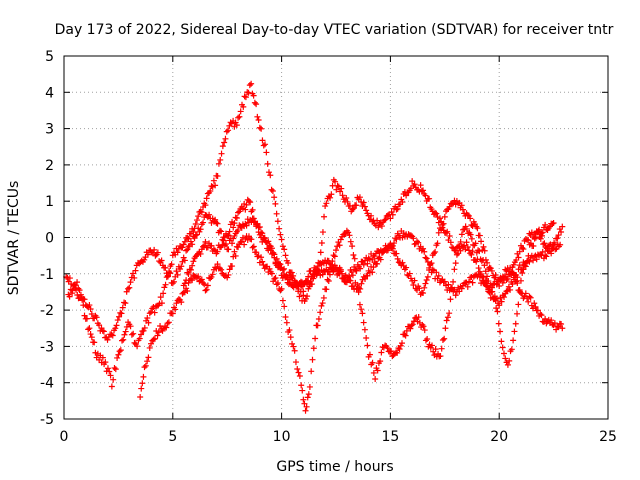  What do you see at coordinates (47, 420) in the screenshot?
I see `y-tick-label: -5` at bounding box center [47, 420].